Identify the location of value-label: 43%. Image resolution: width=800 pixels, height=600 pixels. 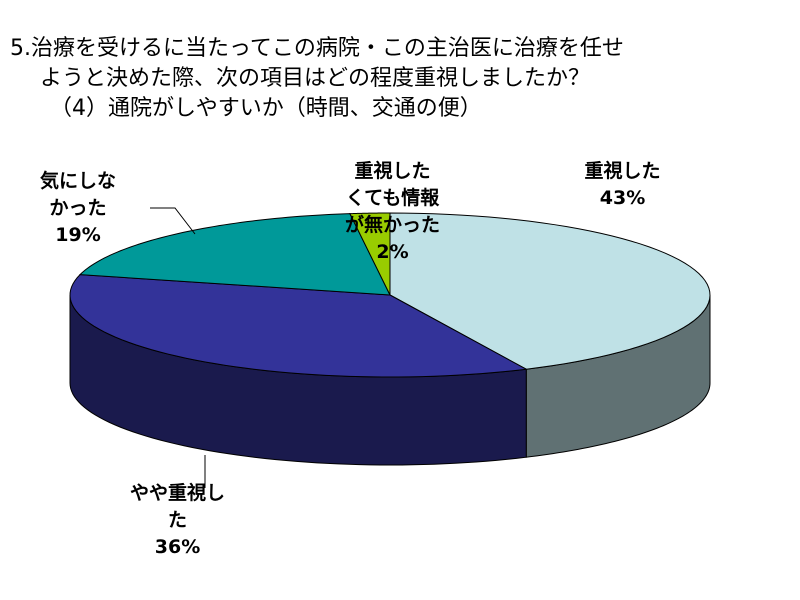
(622, 198).